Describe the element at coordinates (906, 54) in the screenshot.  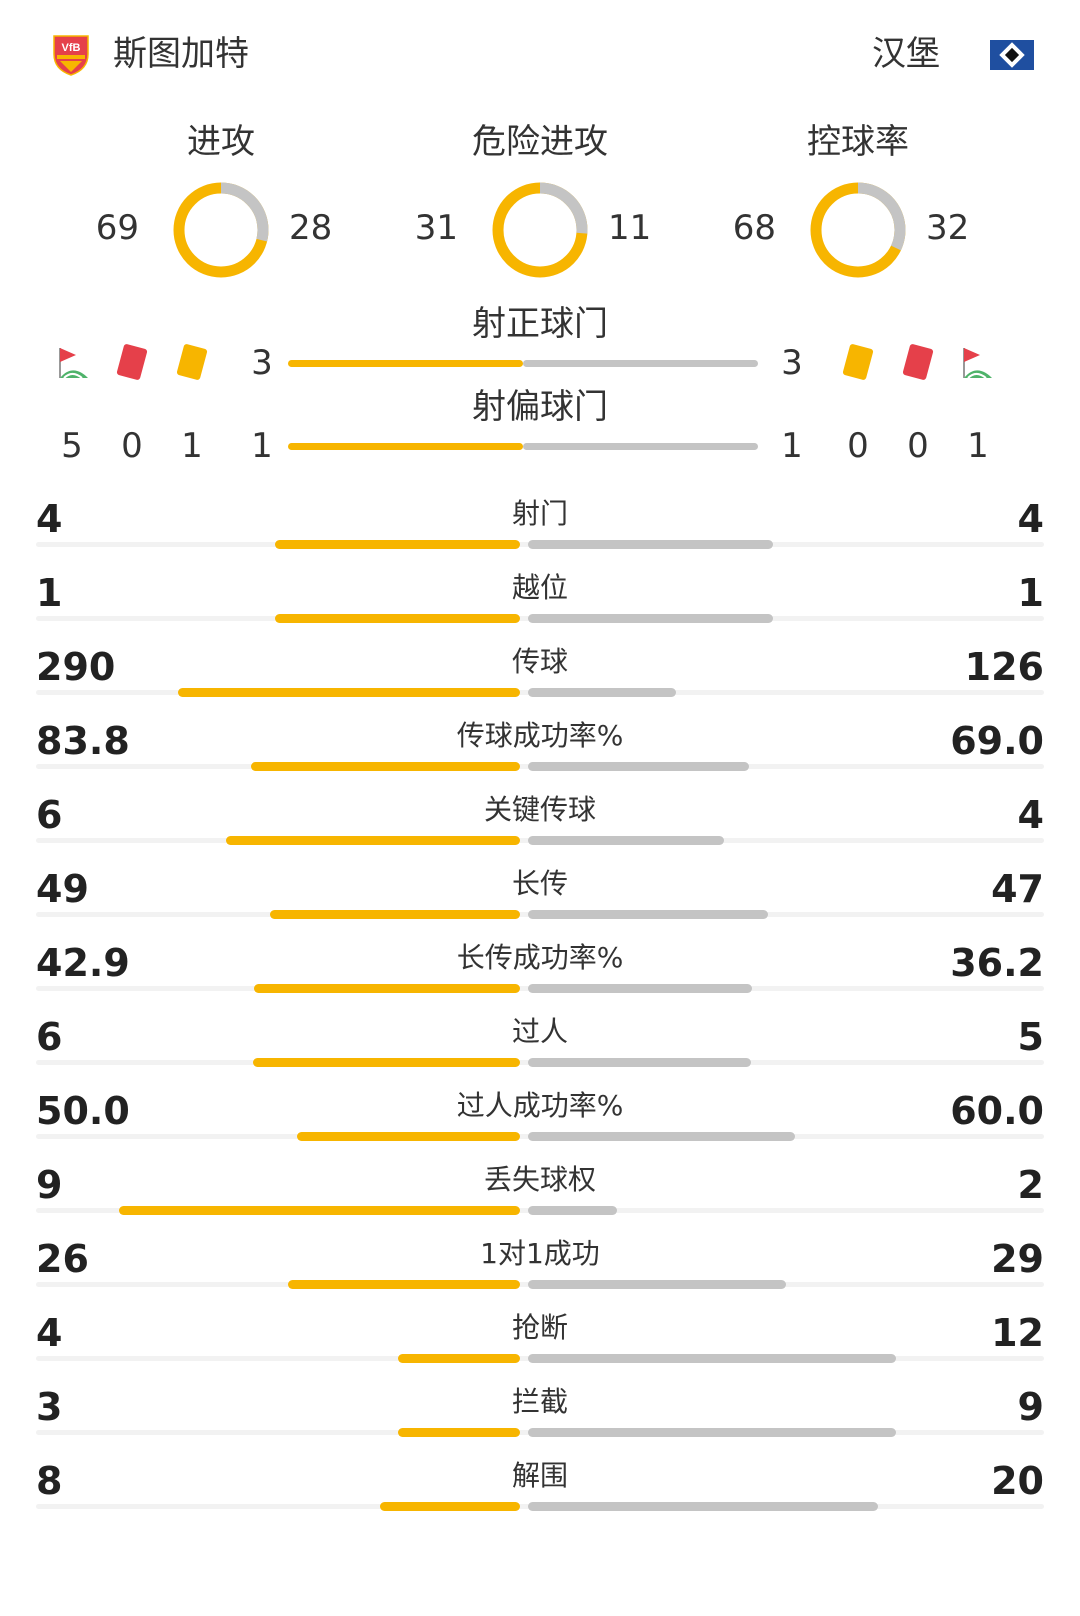
I see `away-team-name: 汉堡` at that location.